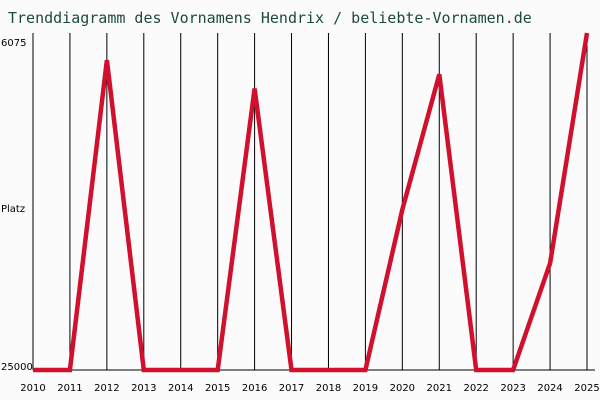  I want to click on x-tick-label-2020: 2020, so click(402, 388).